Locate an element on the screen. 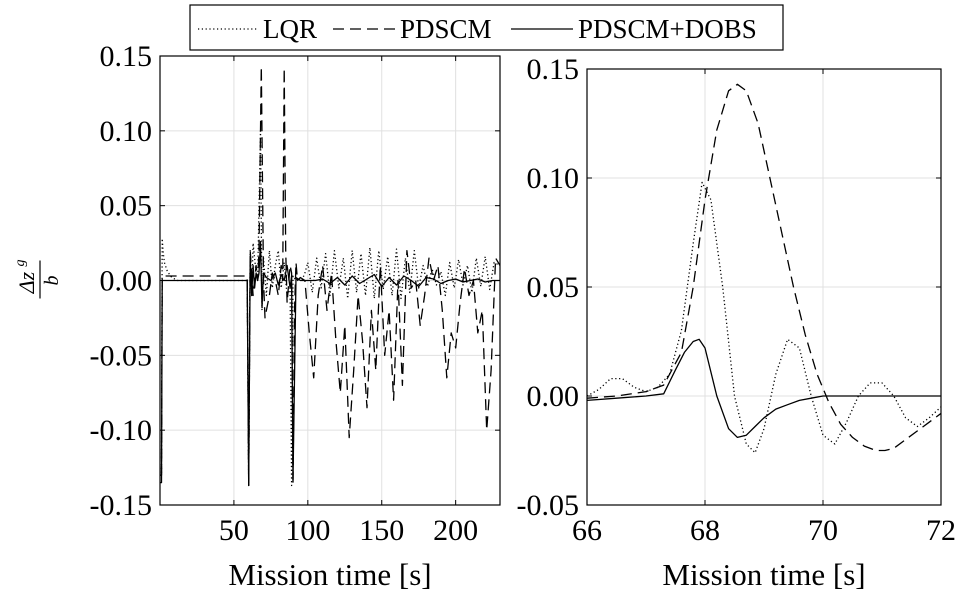 The image size is (962, 599). y-tick-label: -0.10 is located at coordinates (121, 430).